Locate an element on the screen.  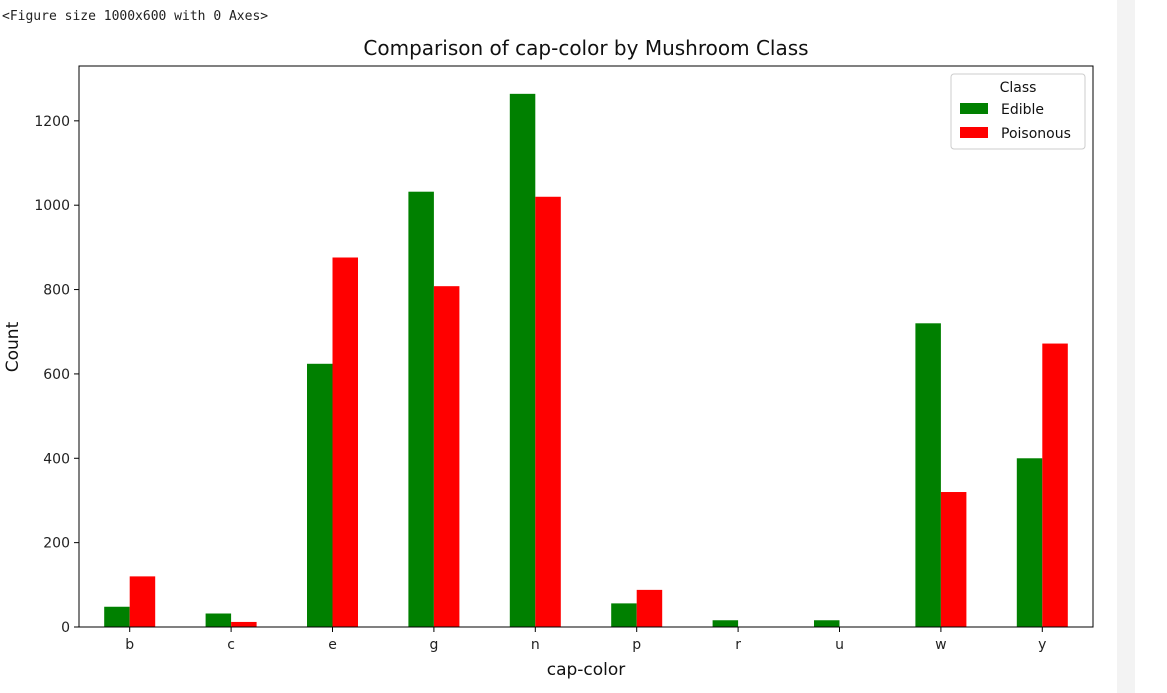
x-tick-label-g: g is located at coordinates (433, 645).